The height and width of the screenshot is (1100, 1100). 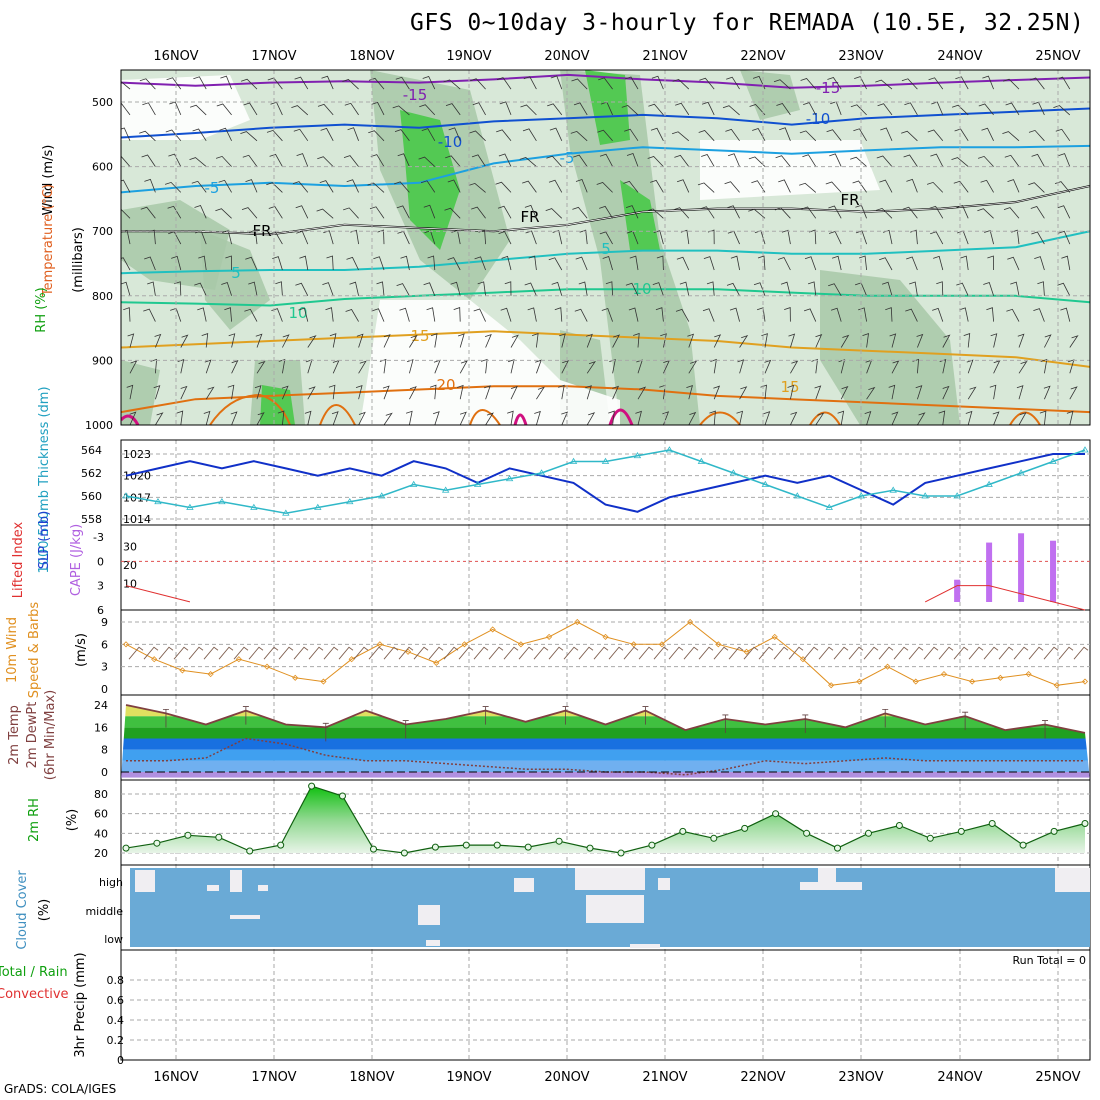 I want to click on date-label-bottom: 17NOV, so click(x=273, y=1077).